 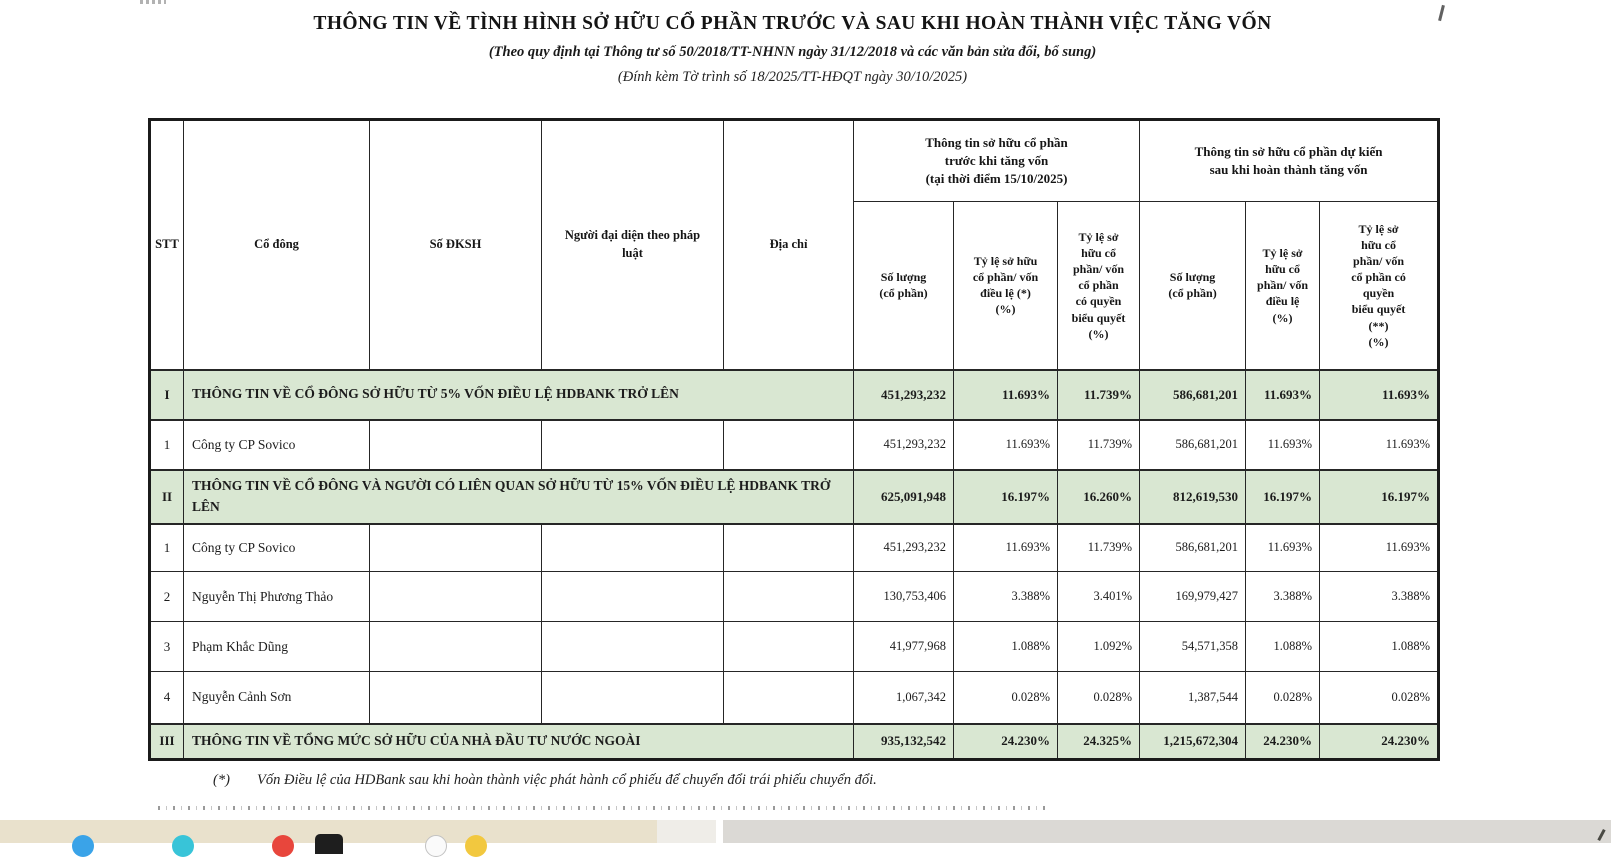 I want to click on col-header-address: Địa chỉ, so click(x=788, y=244).